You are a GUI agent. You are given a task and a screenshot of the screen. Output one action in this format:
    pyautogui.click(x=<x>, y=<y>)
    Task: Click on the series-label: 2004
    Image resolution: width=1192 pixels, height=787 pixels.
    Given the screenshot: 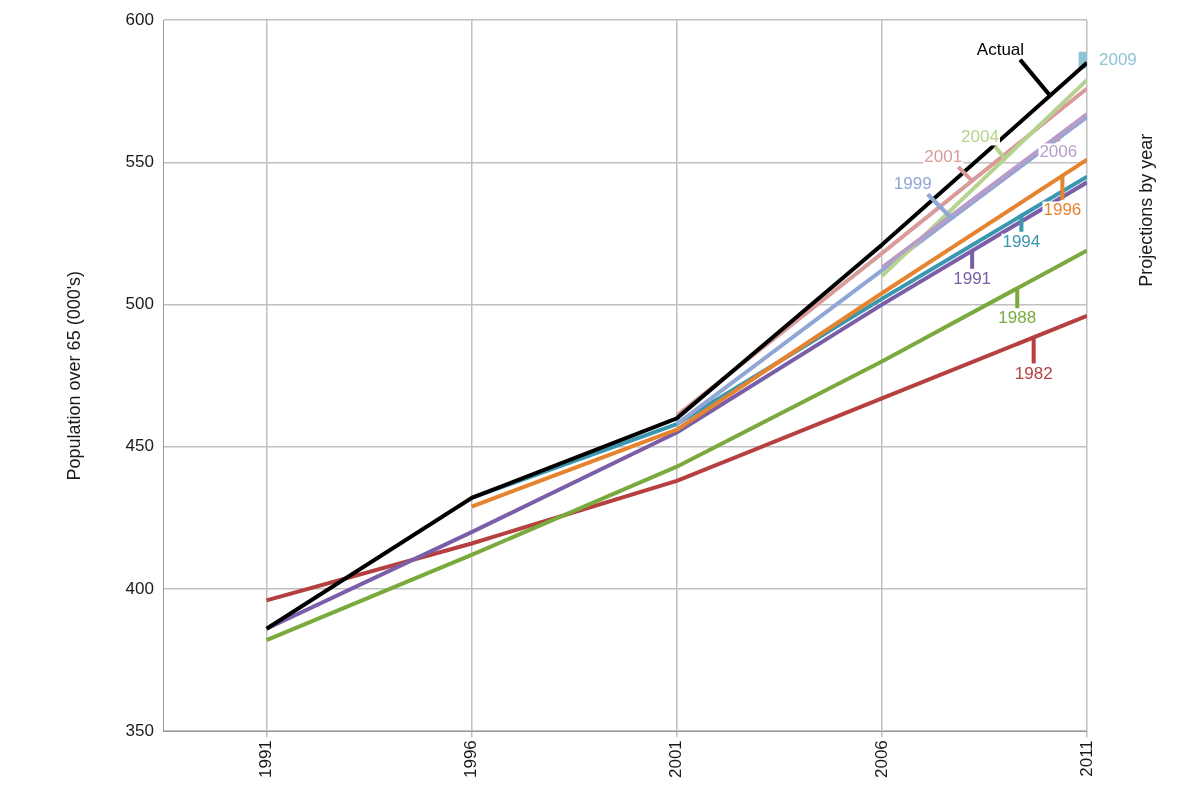 What is the action you would take?
    pyautogui.click(x=980, y=136)
    